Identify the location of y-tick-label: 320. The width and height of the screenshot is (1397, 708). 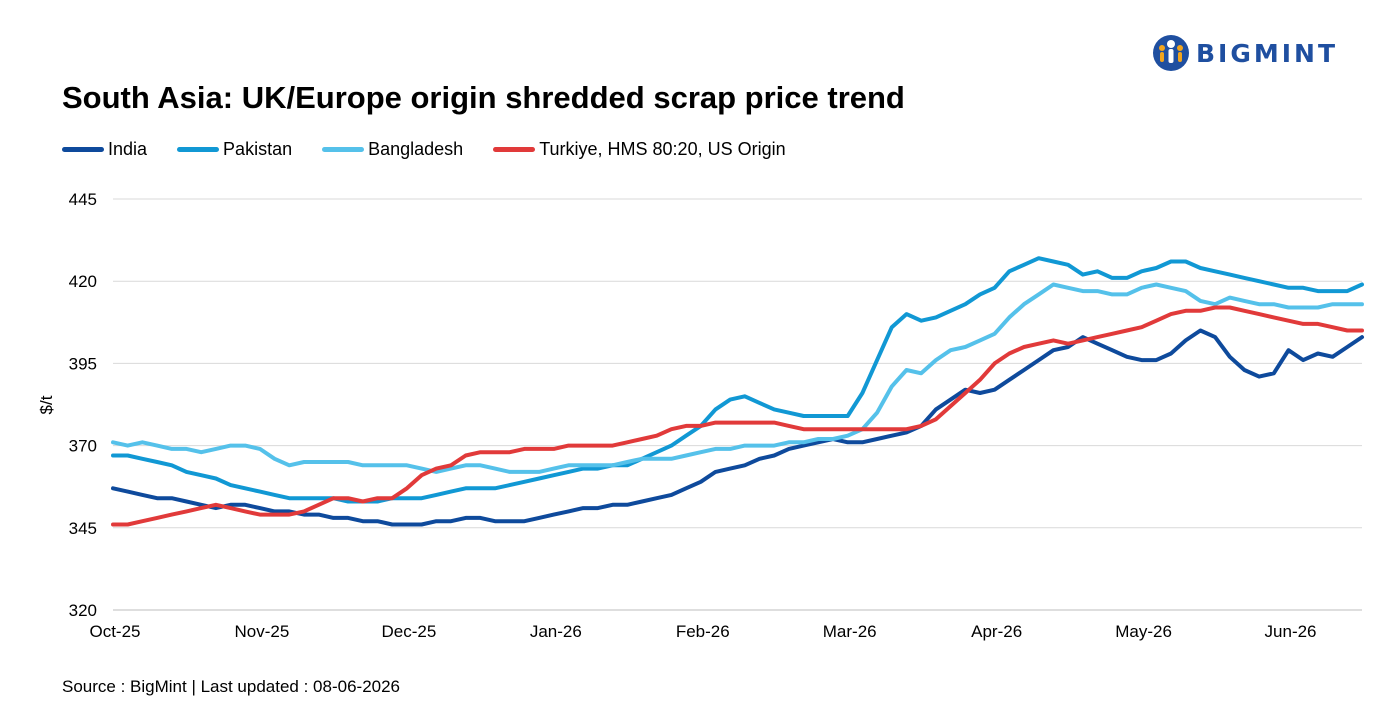
(83, 610).